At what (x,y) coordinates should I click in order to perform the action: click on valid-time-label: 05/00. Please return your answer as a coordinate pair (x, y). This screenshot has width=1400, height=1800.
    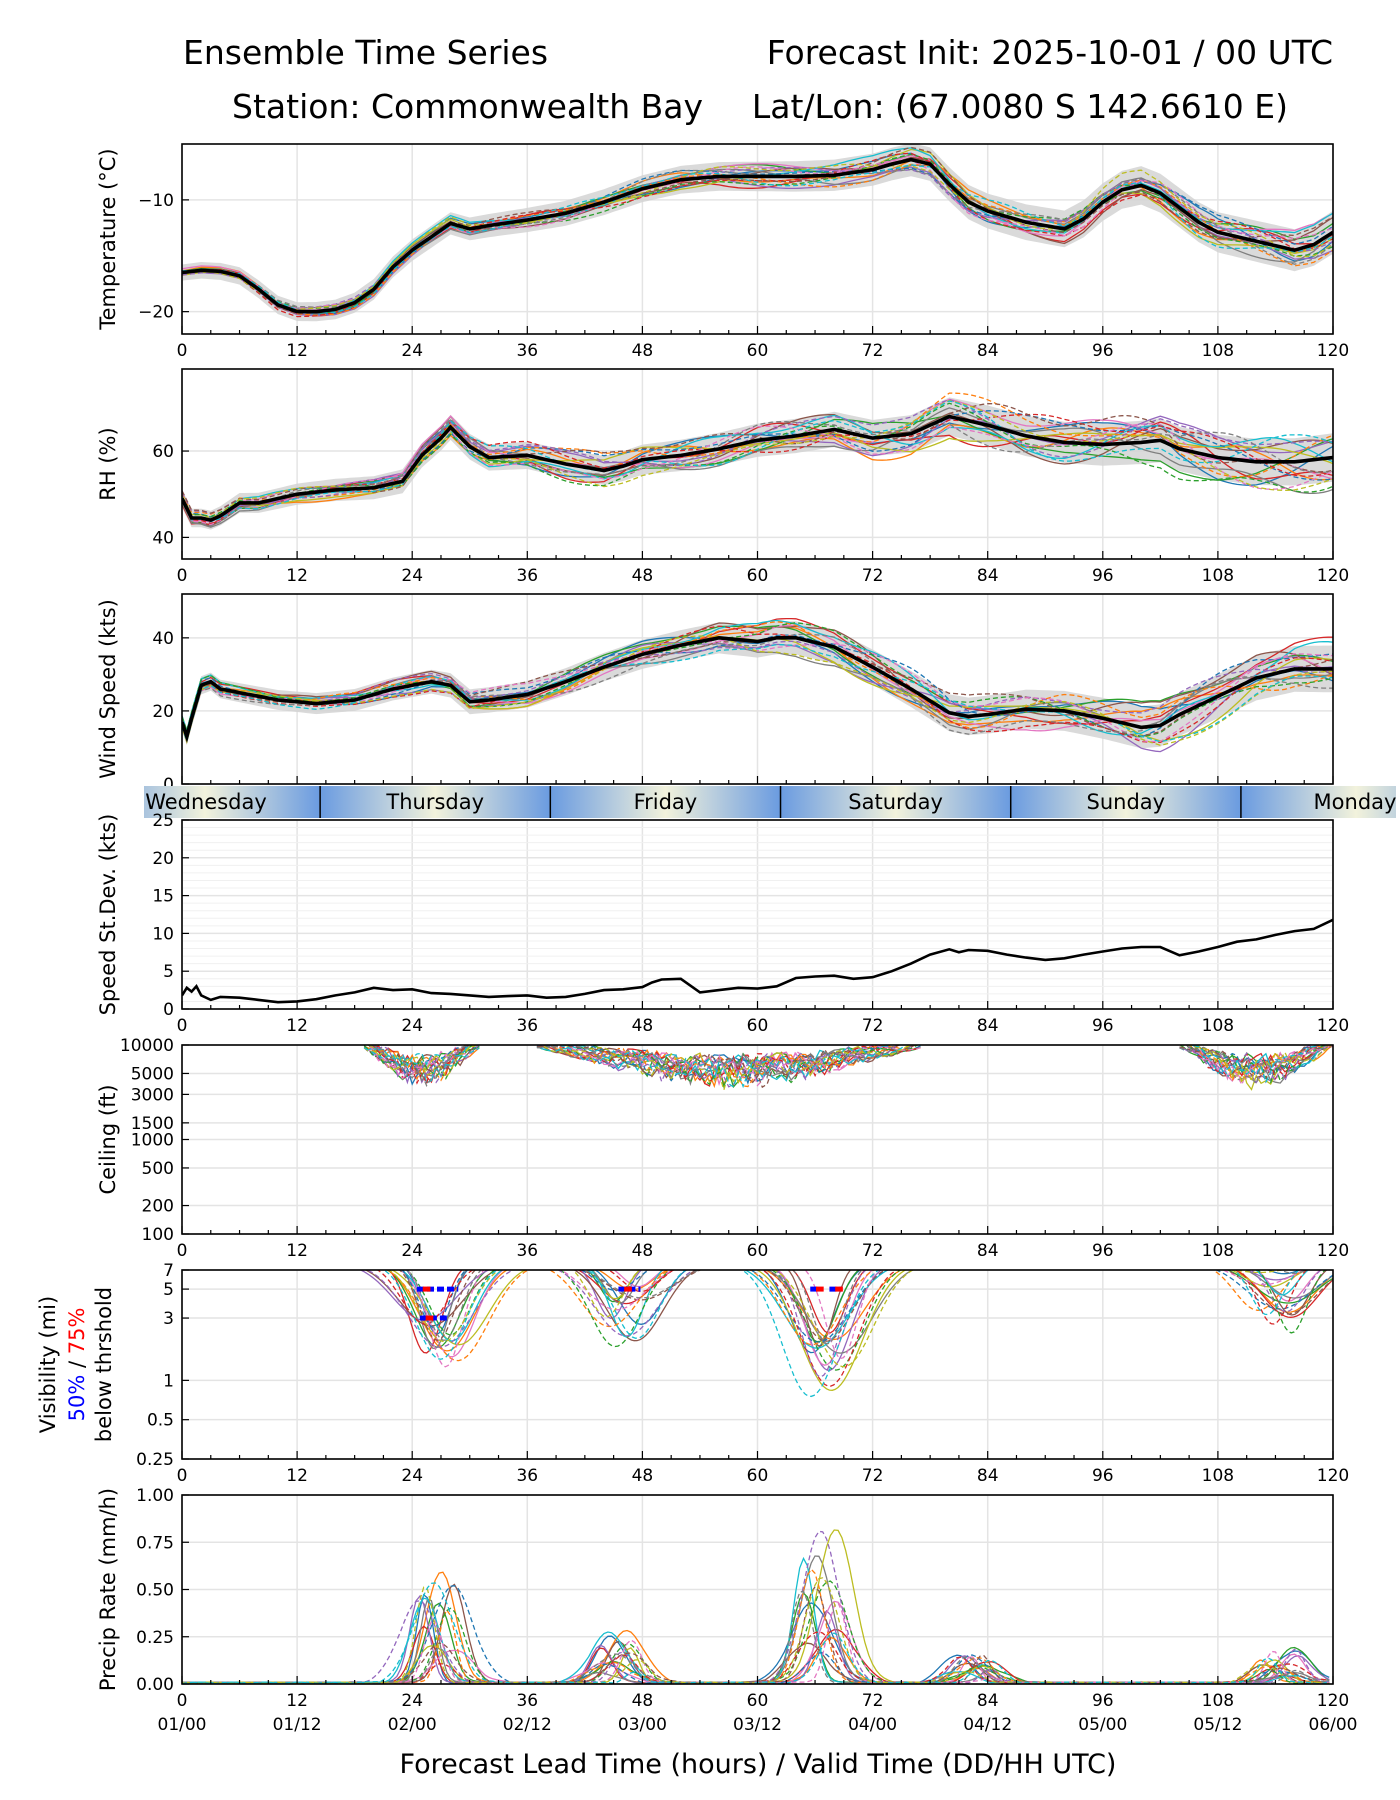
    Looking at the image, I should click on (1102, 1725).